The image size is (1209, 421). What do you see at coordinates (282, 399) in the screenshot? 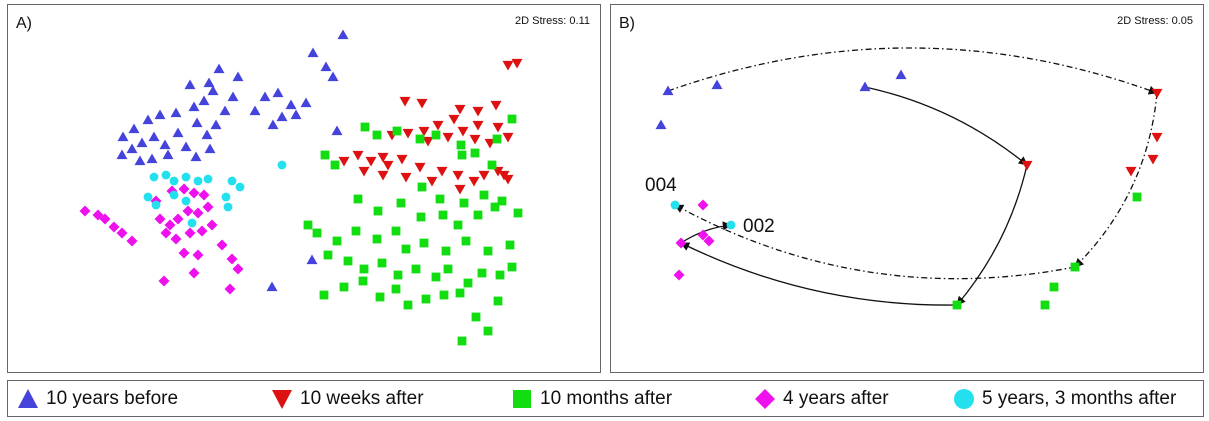
I see `red-triangle-down-icon` at bounding box center [282, 399].